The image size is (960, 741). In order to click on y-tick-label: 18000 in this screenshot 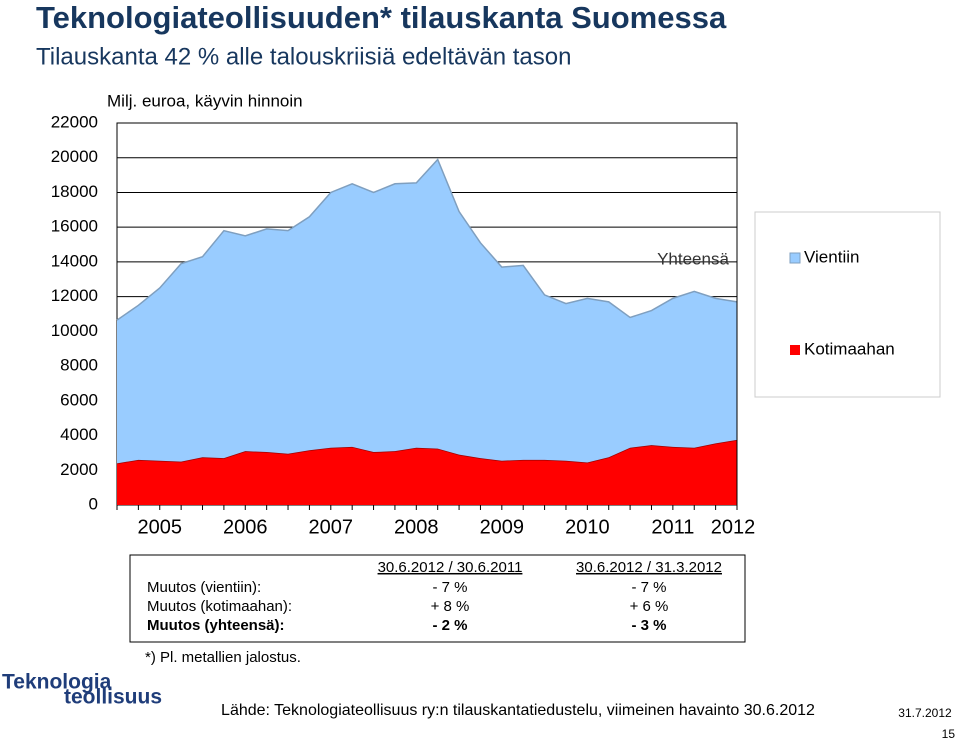, I will do `click(74, 191)`.